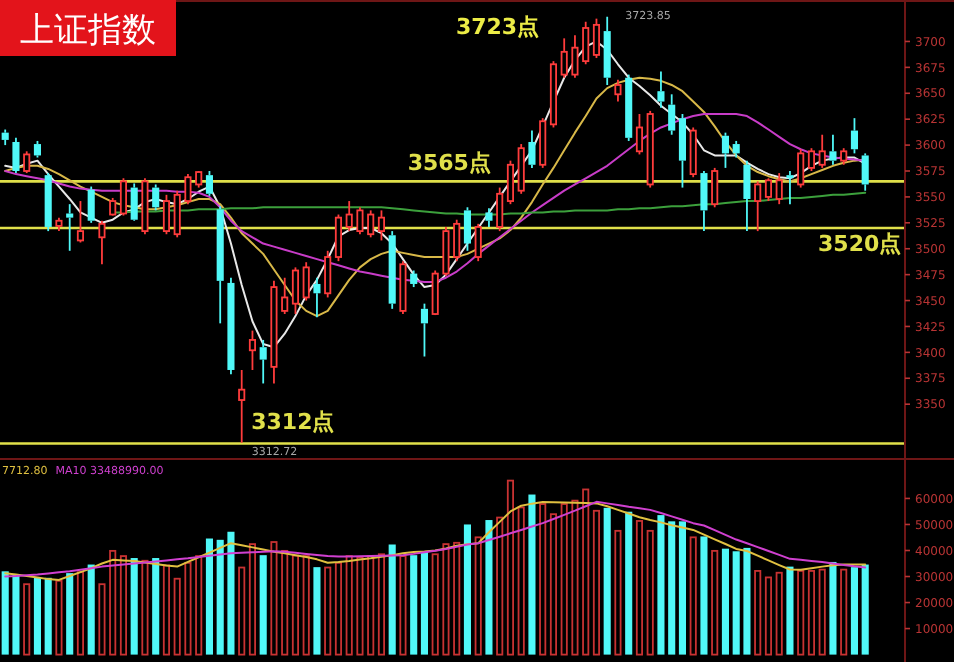 This screenshot has height=662, width=954. Describe the element at coordinates (860, 244) in the screenshot. I see `ref-line-label: 3520点` at that location.